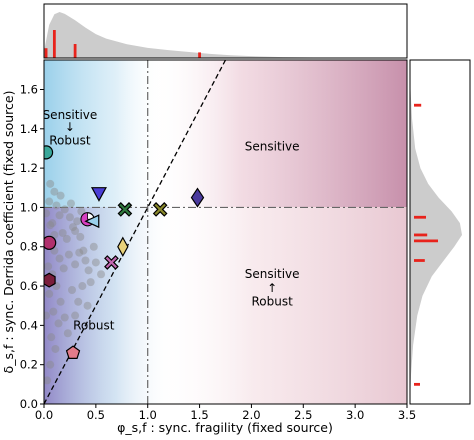  I want to click on y-tick-label: 1.2, so click(29, 168).